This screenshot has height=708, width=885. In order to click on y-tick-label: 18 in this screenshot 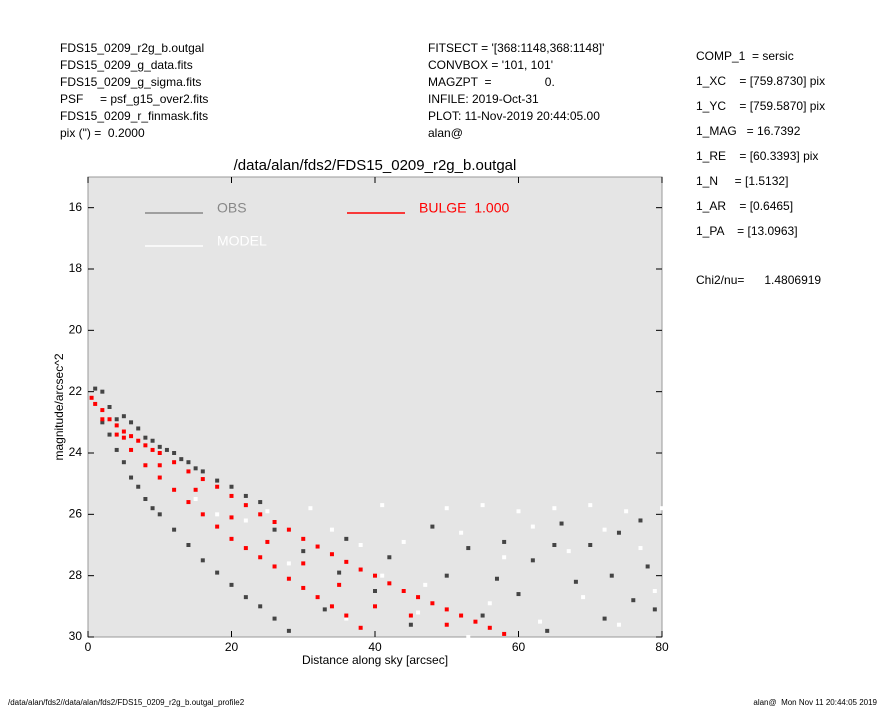, I will do `click(76, 268)`.